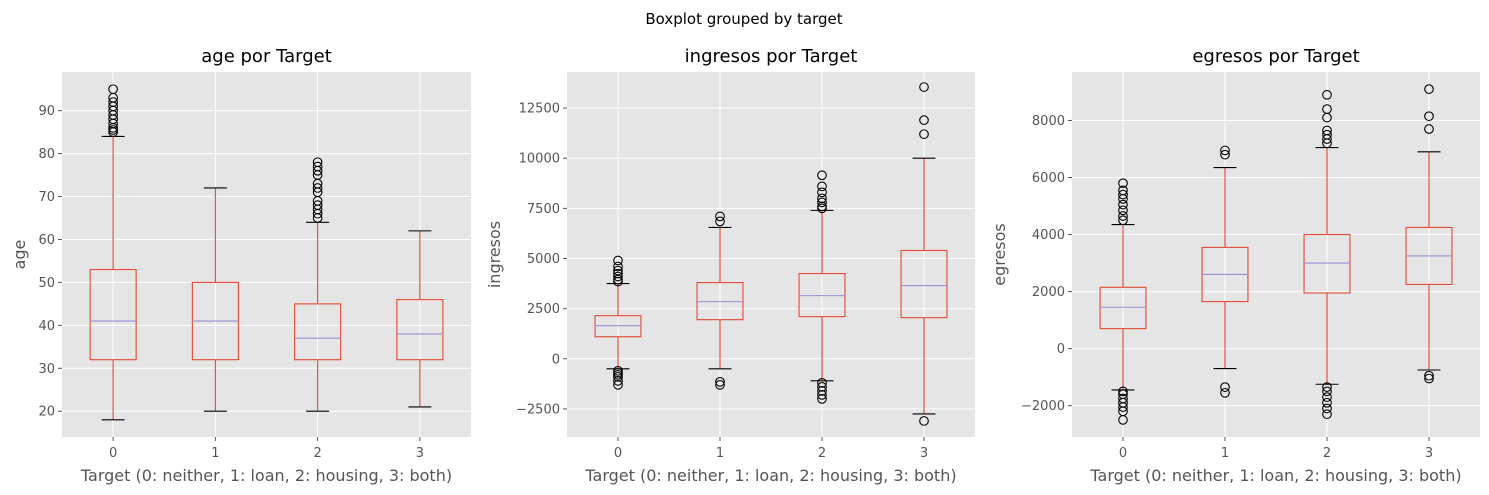 The width and height of the screenshot is (1489, 495). Describe the element at coordinates (539, 109) in the screenshot. I see `y-tick-label: 12500` at that location.